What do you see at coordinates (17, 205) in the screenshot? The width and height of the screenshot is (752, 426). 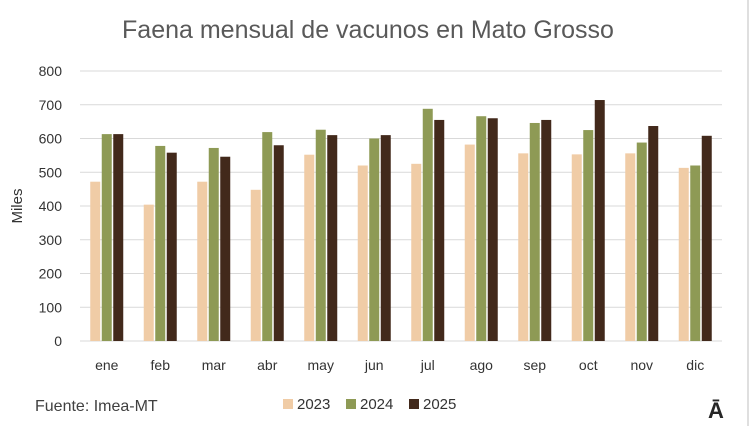 I see `y-axis-label: Miles` at bounding box center [17, 205].